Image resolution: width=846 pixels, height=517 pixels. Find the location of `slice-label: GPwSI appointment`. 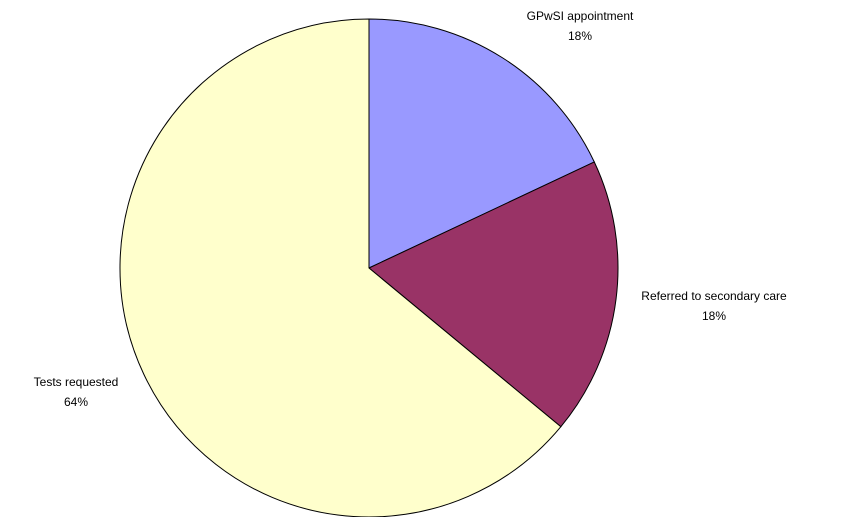

slice-label: GPwSI appointment is located at coordinates (580, 16).